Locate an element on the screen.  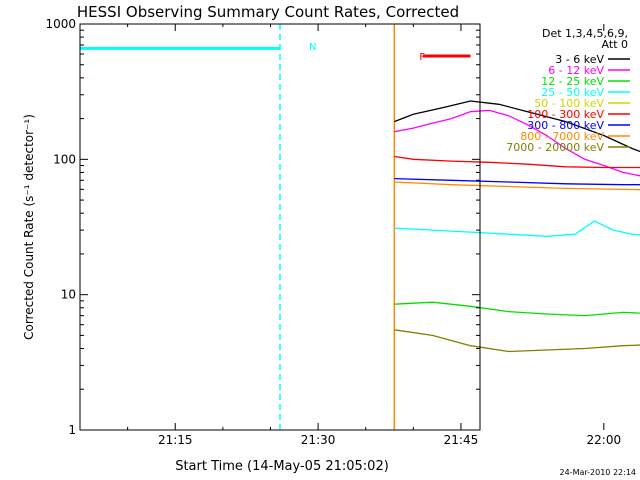
annotation-label: F is located at coordinates (422, 57).